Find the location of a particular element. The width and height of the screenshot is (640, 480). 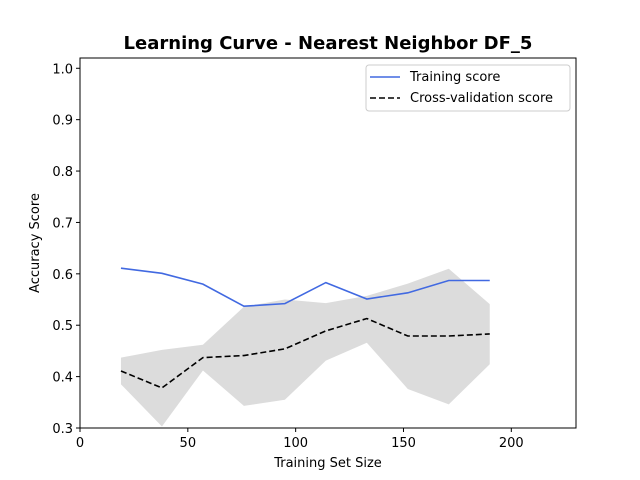

legend-frame is located at coordinates (468, 88).